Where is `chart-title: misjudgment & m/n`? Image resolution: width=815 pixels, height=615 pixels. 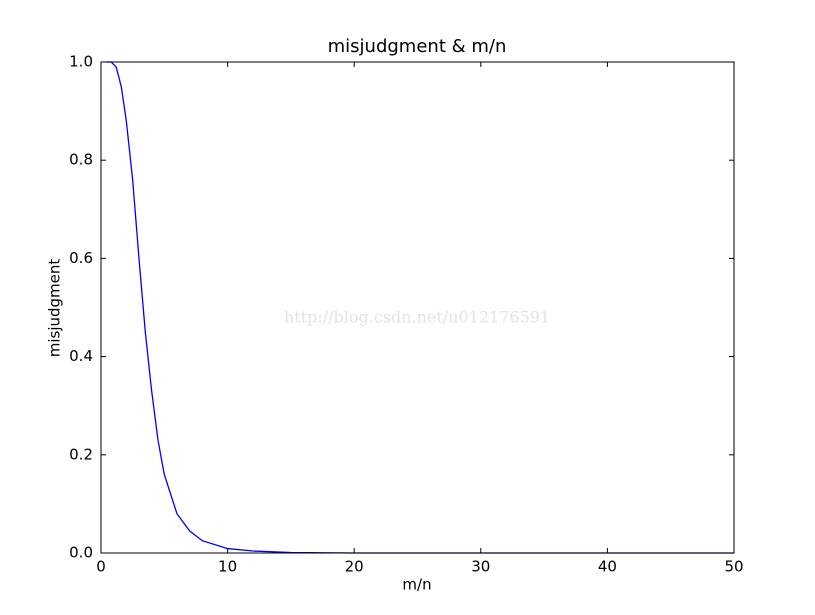
chart-title: misjudgment & m/n is located at coordinates (417, 46).